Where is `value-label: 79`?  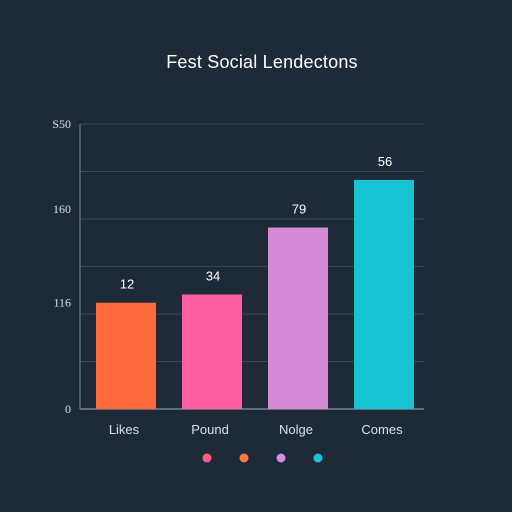 value-label: 79 is located at coordinates (299, 209).